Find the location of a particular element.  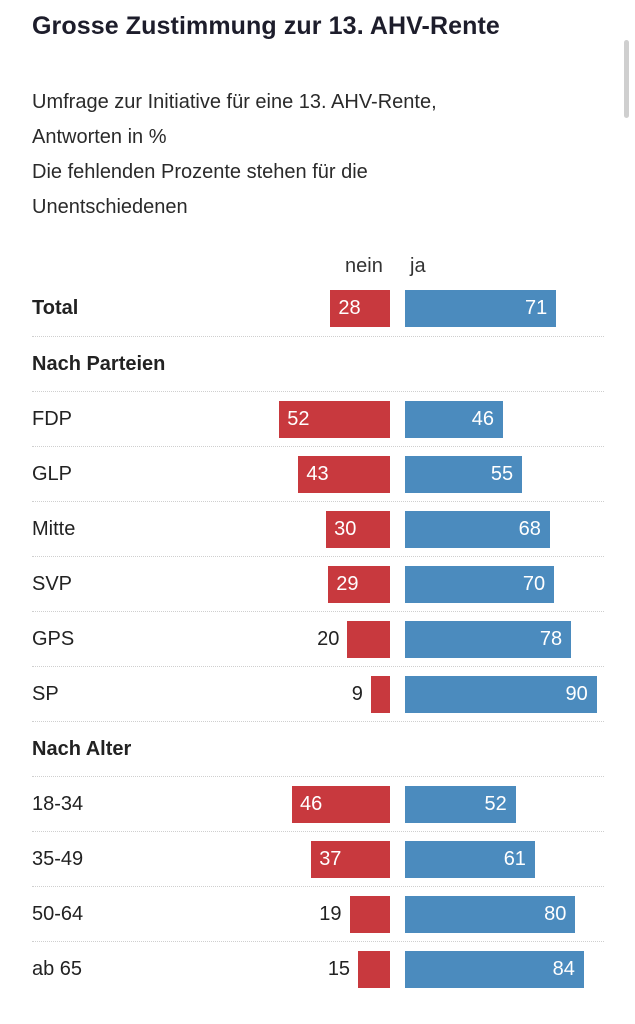

row-label: GPS is located at coordinates (53, 639).